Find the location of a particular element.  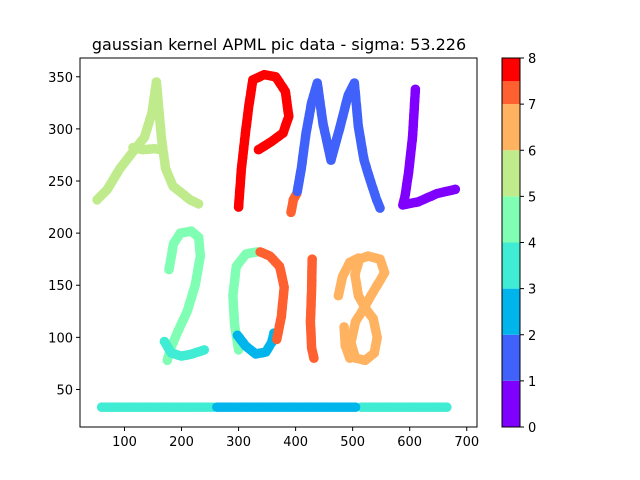

x-tick-label: 400 is located at coordinates (295, 442).